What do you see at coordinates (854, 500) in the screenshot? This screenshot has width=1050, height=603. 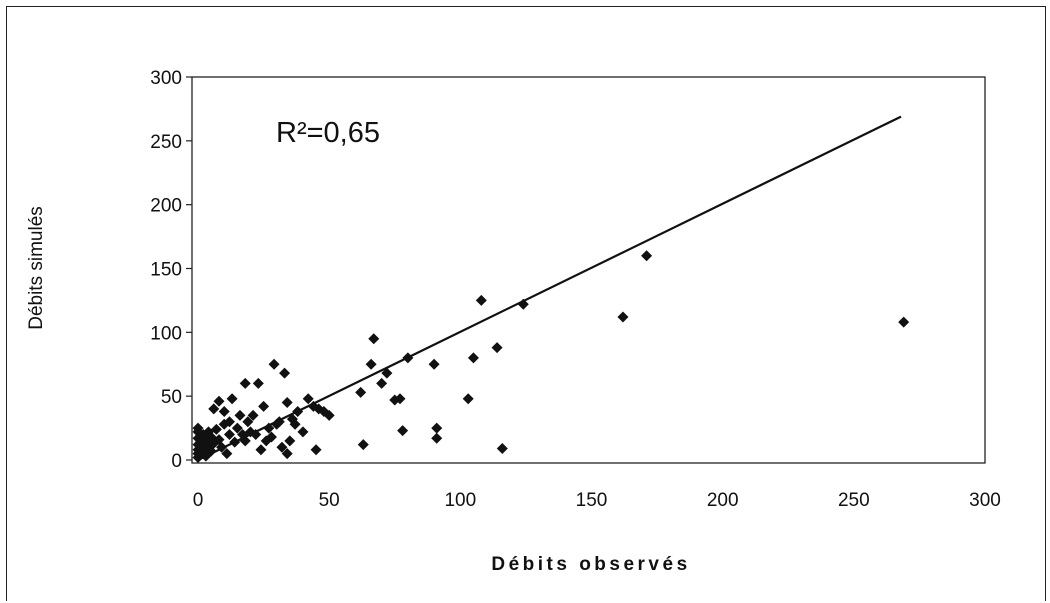 I see `x-tick-label: 250` at bounding box center [854, 500].